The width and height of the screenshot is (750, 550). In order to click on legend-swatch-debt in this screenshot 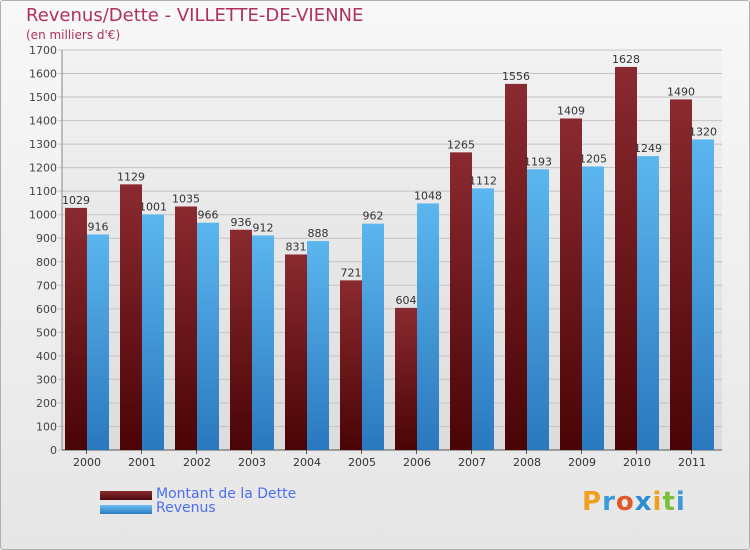, I will do `click(126, 495)`.